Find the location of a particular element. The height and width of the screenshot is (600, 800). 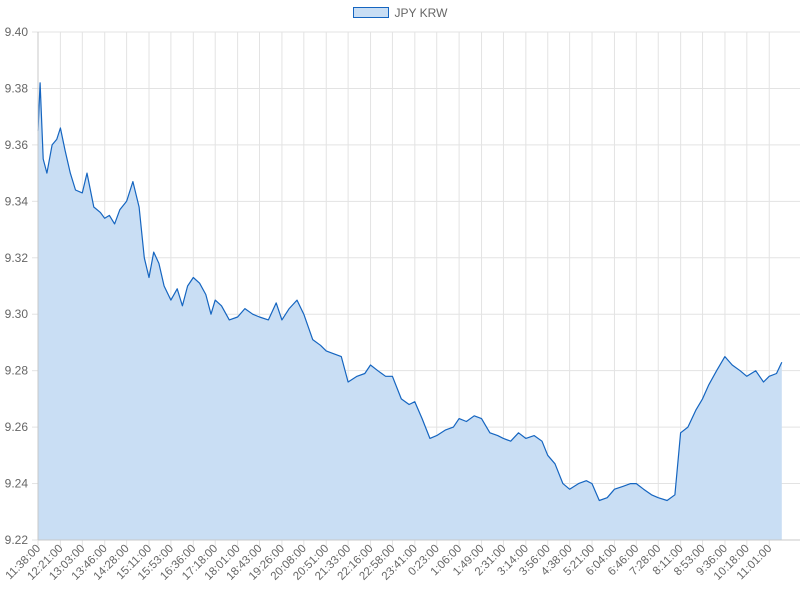

chart-legend: JPY KRW is located at coordinates (400, 13).